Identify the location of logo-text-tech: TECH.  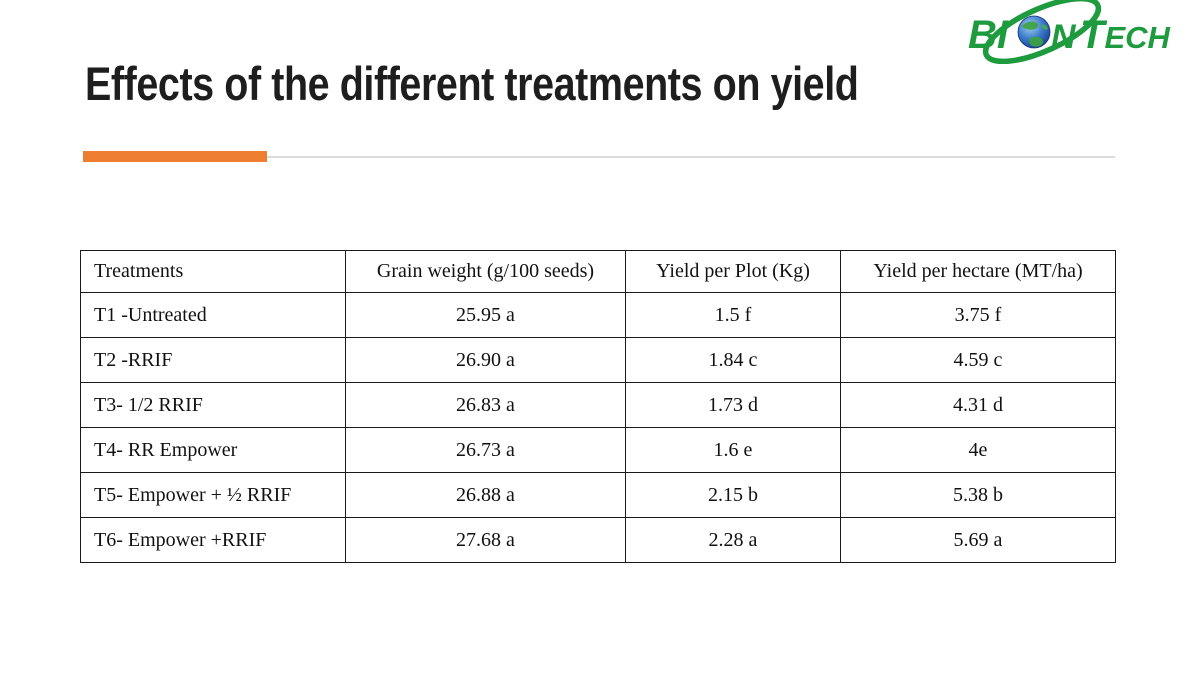
(1125, 35).